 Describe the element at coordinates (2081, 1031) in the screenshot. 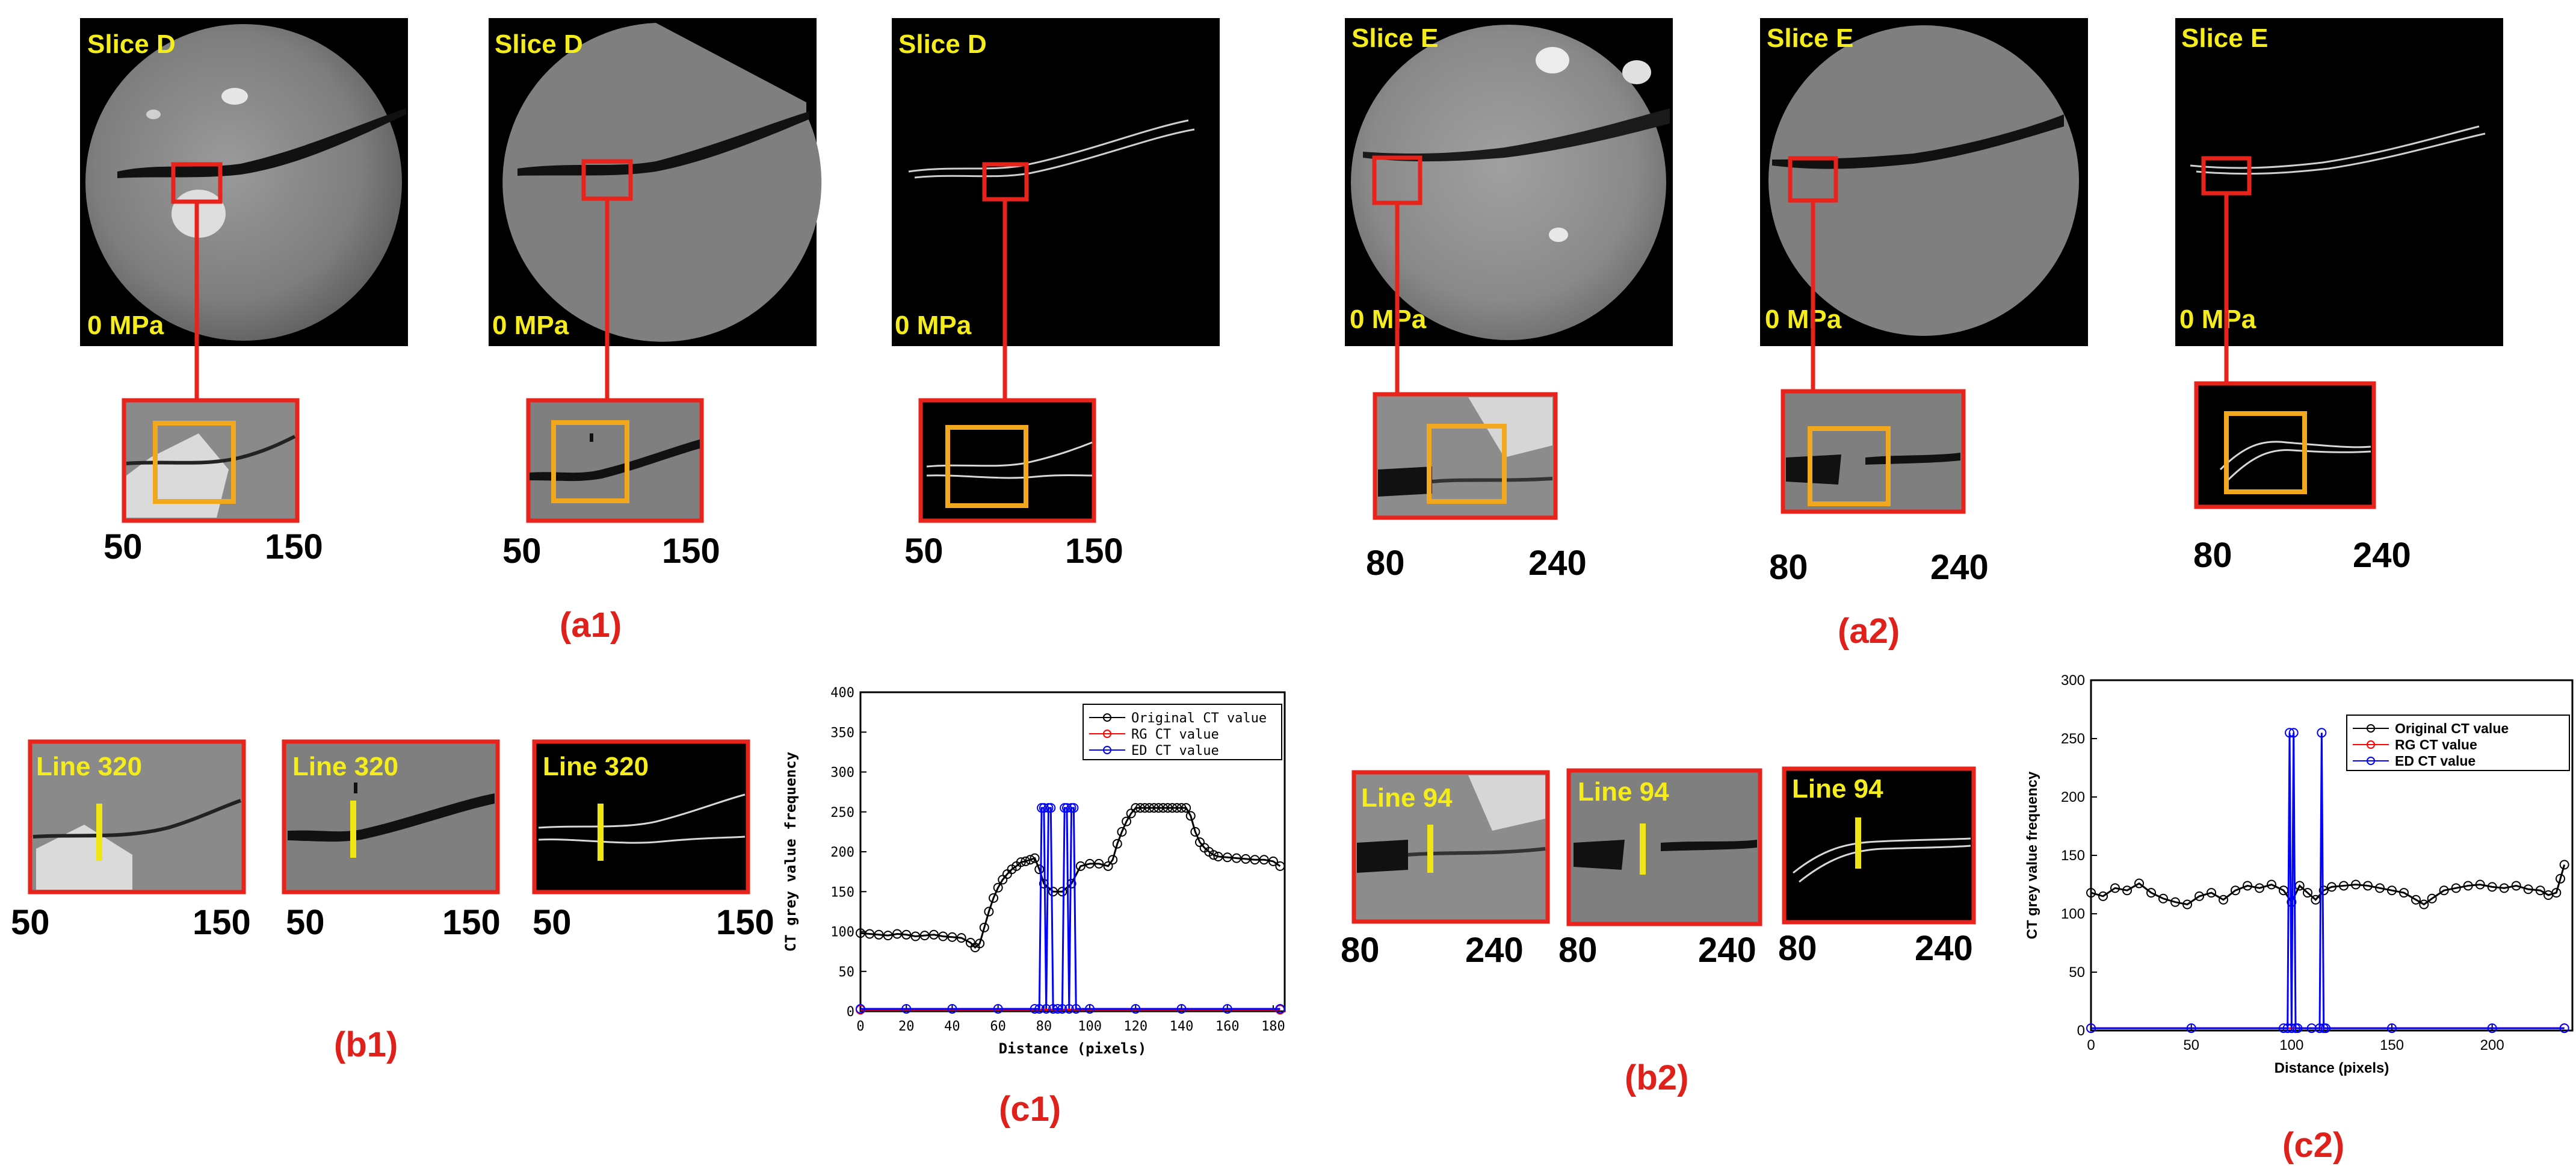

I see `y-tick-label: 0` at that location.